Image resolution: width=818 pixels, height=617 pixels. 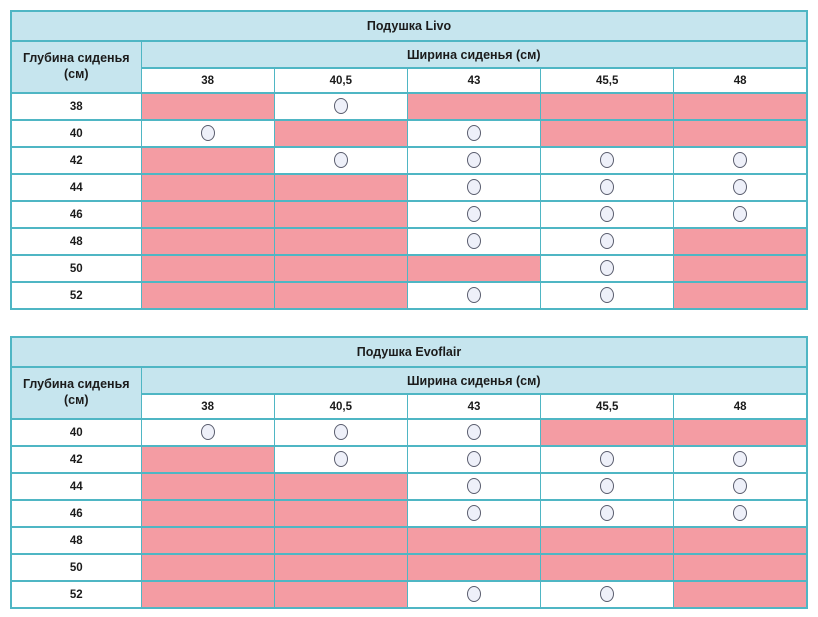 I want to click on table-row: 38, so click(x=409, y=106).